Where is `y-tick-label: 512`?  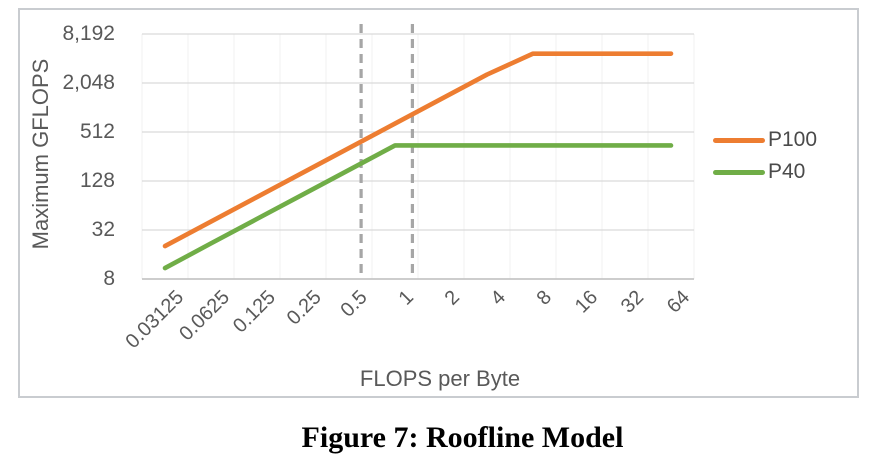 y-tick-label: 512 is located at coordinates (97, 131).